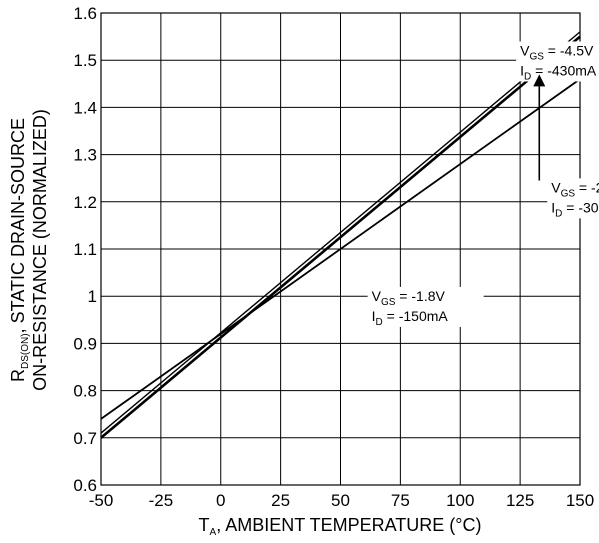 Image resolution: width=599 pixels, height=543 pixels. Describe the element at coordinates (19, 250) in the screenshot. I see `svg-text: RDS(ON), STATIC DRAIN-SOURCE` at that location.